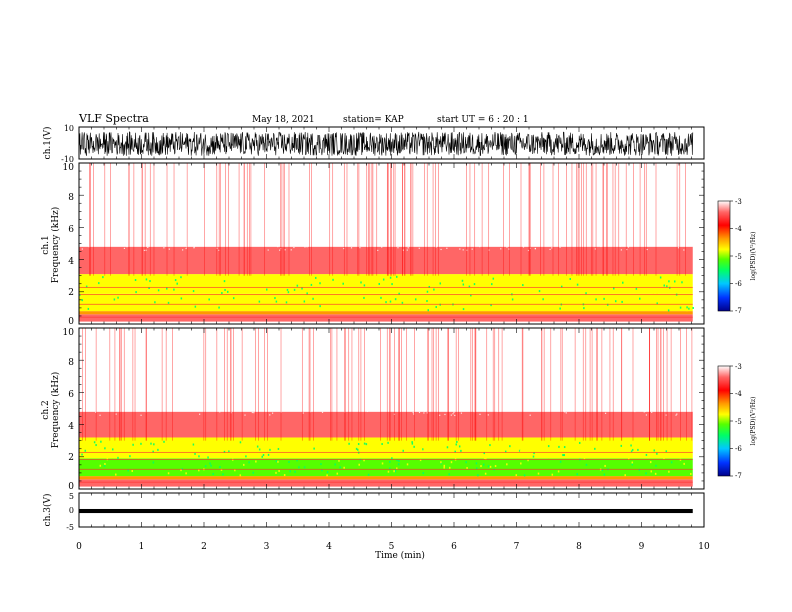  What do you see at coordinates (373, 144) in the screenshot?
I see `ch1-waveform-panel: 10 -10 ch.1(V)` at bounding box center [373, 144].